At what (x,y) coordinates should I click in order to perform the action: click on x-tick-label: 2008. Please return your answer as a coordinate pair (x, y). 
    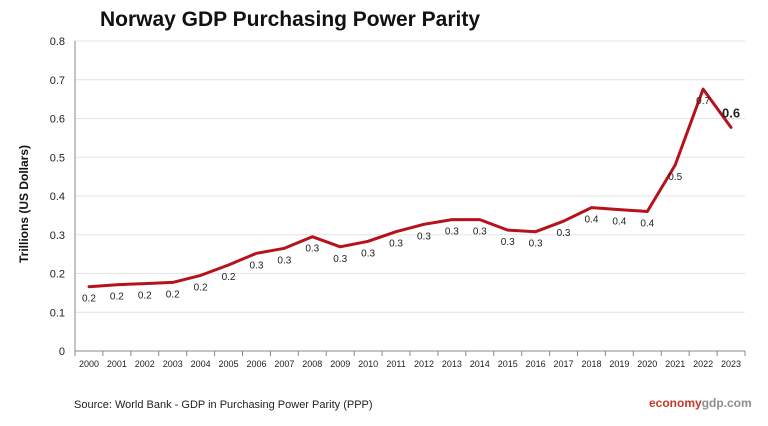
    Looking at the image, I should click on (312, 364).